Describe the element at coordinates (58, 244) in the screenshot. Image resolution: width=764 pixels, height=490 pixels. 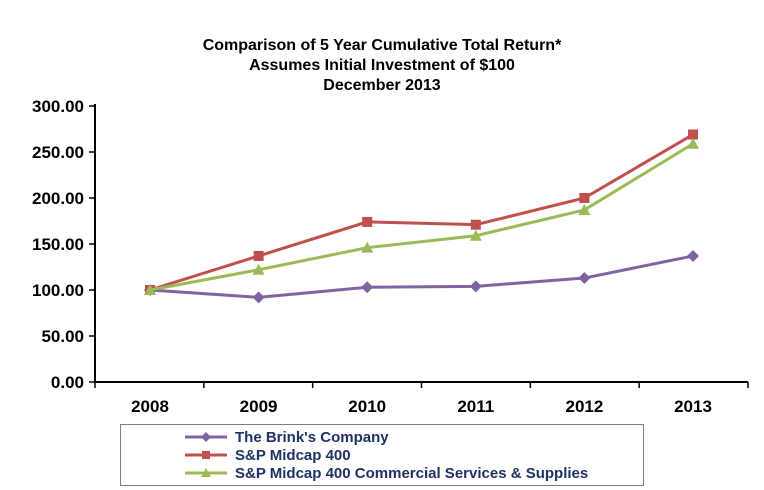
I see `y-axis-tick-label: 150.00` at that location.